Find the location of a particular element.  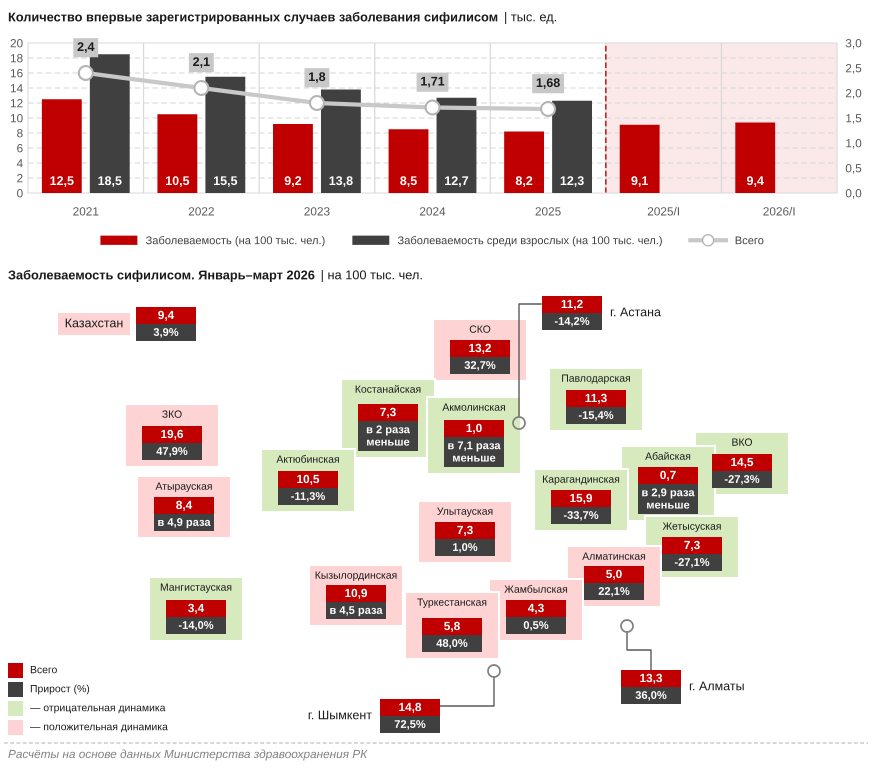

data-label: 1,71 is located at coordinates (432, 82).